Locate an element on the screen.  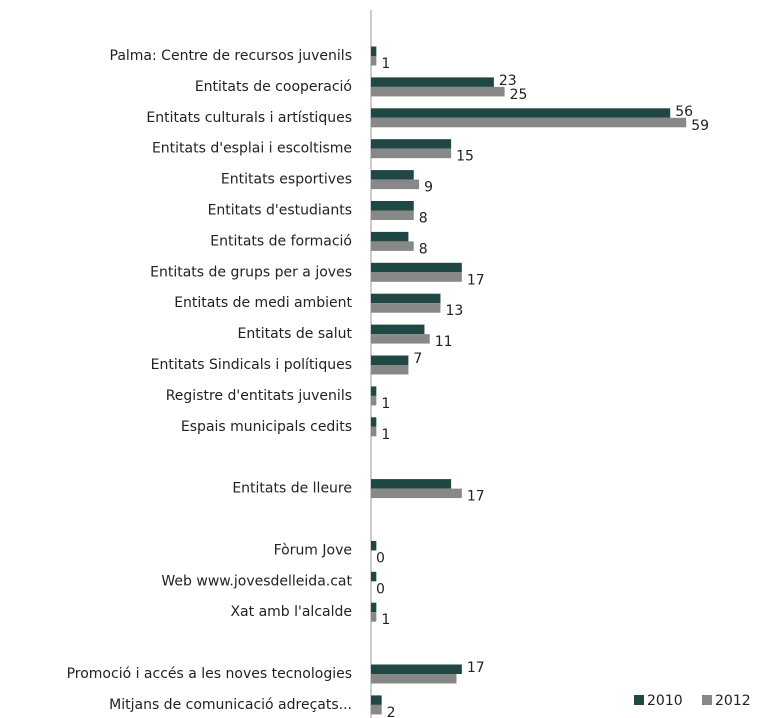
value-label: 56 is located at coordinates (684, 112).